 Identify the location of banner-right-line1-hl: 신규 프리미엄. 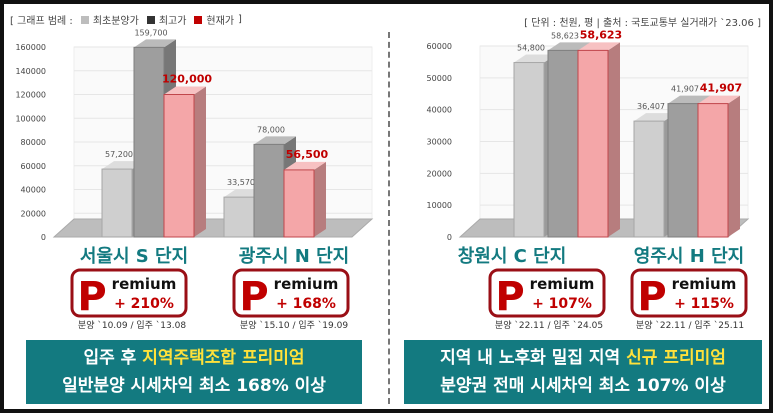
(676, 358).